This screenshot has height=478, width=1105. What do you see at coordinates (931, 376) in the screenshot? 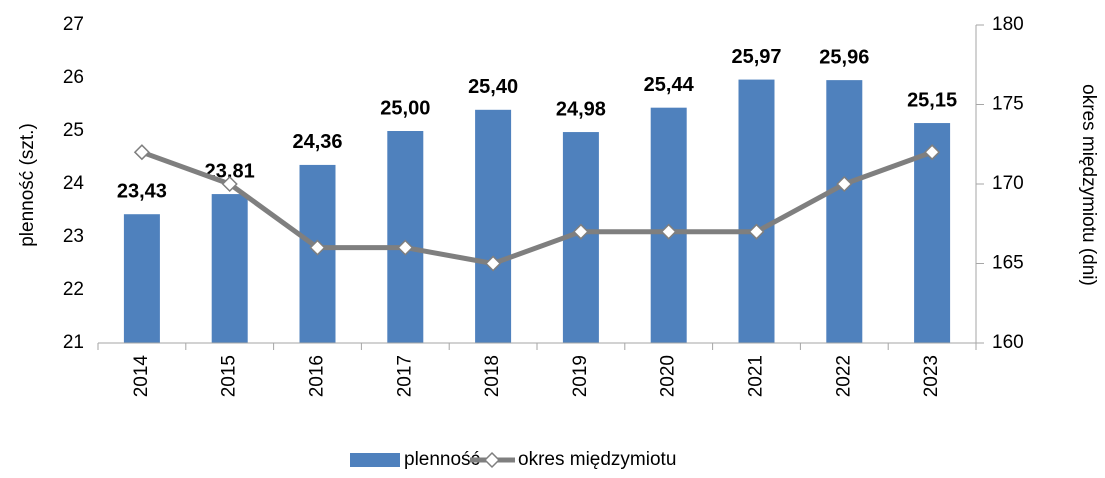
I see `x-tick-label: 2023` at bounding box center [931, 376].